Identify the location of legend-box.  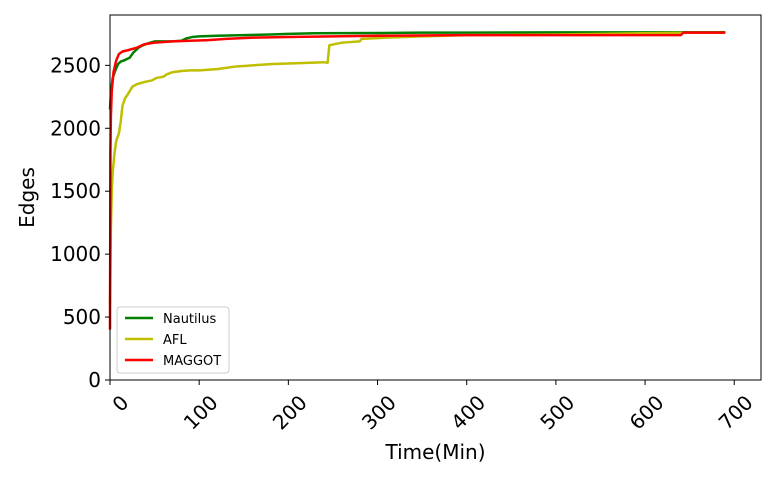
(173, 340).